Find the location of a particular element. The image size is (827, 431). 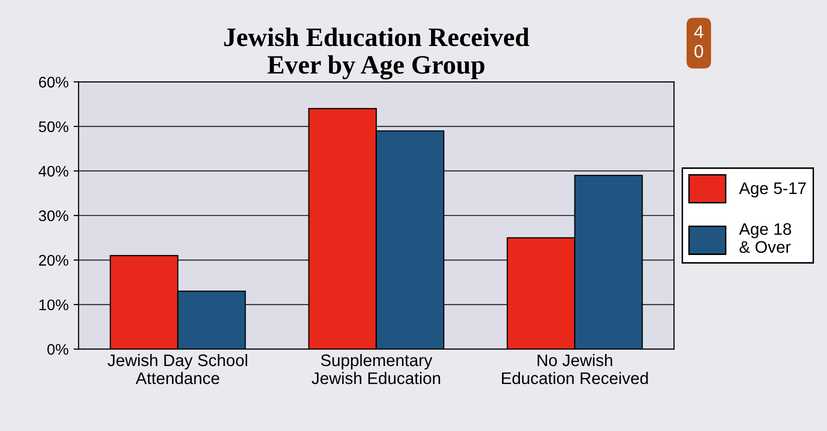

y-tick-label: 20% is located at coordinates (53, 260).